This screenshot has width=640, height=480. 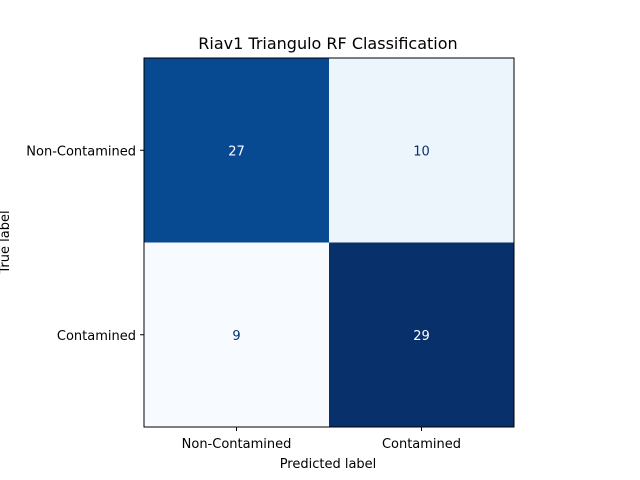 What do you see at coordinates (6, 242) in the screenshot?
I see `y-axis-label: True label` at bounding box center [6, 242].